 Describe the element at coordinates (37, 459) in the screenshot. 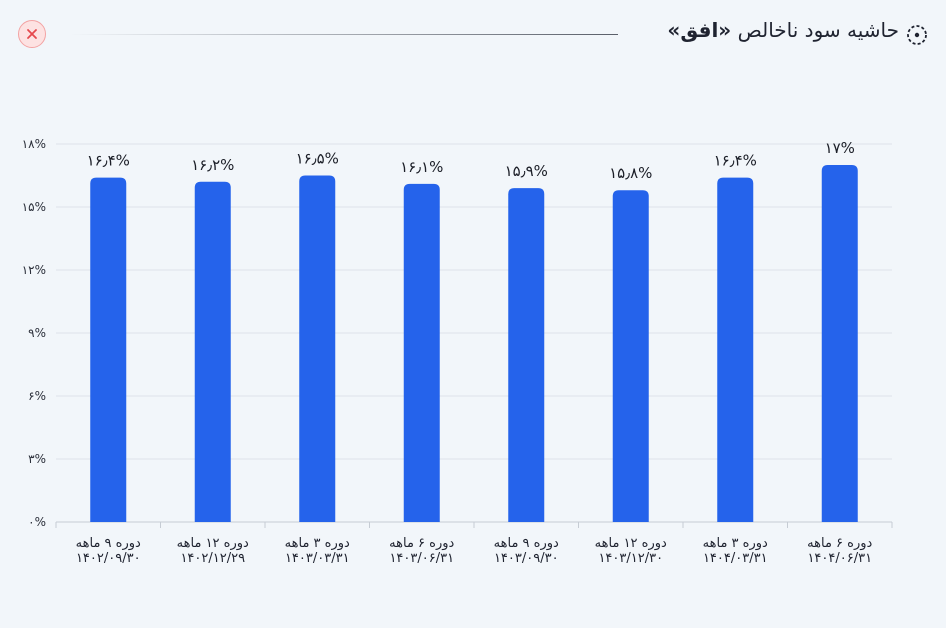

I see `y-tick-label: ۳%` at that location.